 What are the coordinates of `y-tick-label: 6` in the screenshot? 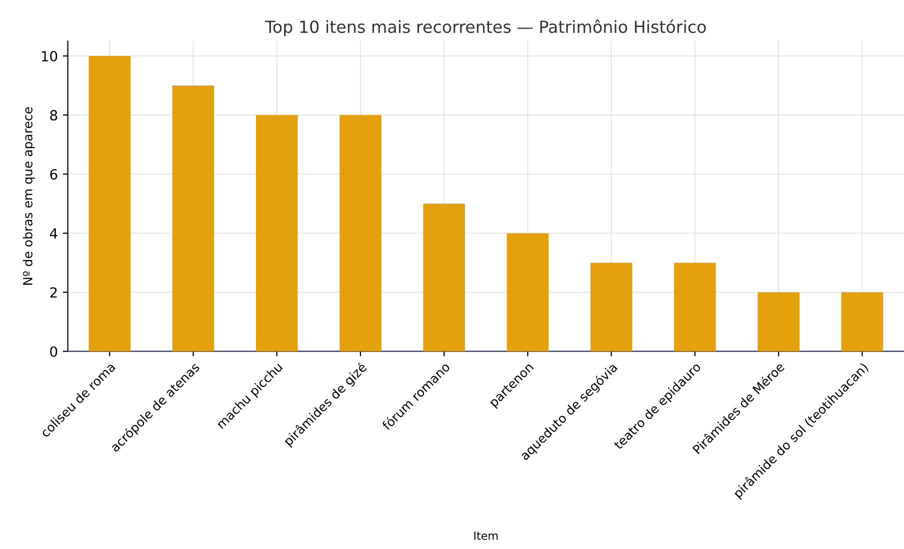 It's located at (54, 174).